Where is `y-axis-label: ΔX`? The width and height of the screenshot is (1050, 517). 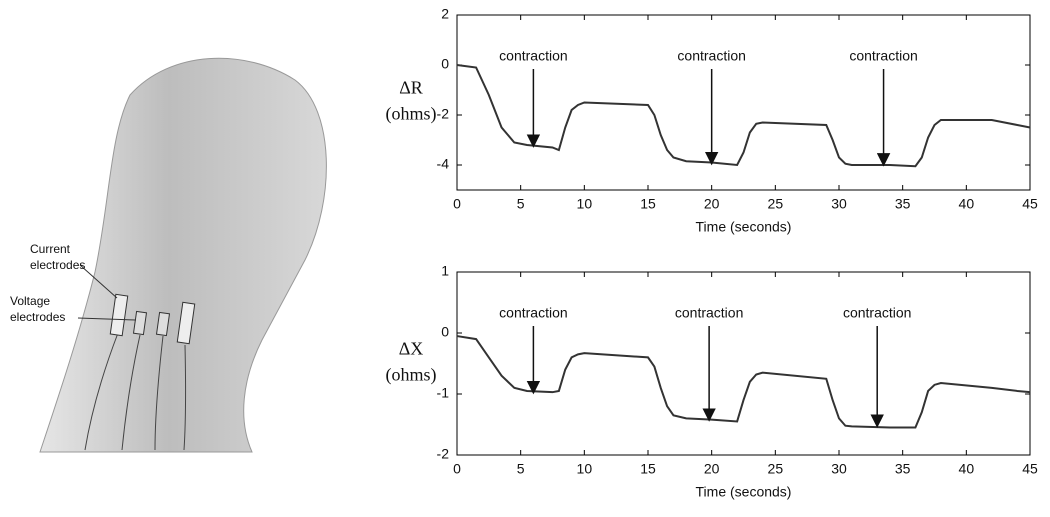 y-axis-label: ΔX is located at coordinates (411, 349).